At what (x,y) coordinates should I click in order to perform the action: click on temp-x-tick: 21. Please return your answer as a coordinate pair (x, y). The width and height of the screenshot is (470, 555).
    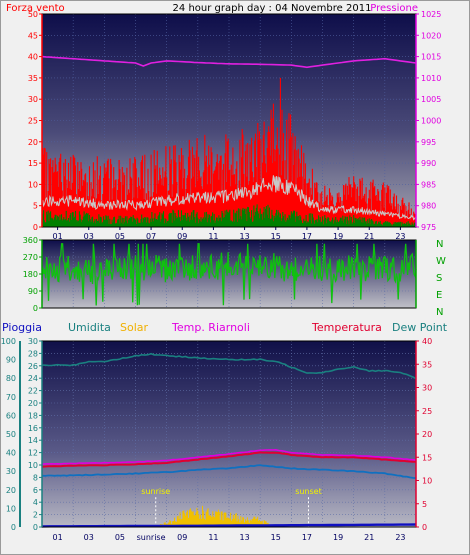
    Looking at the image, I should click on (369, 537).